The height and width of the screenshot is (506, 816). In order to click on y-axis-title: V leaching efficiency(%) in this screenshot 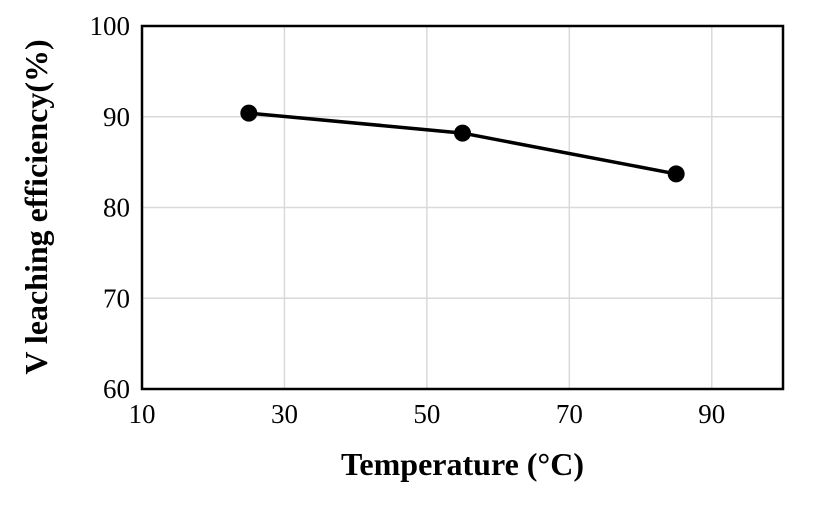, I will do `click(36, 207)`.